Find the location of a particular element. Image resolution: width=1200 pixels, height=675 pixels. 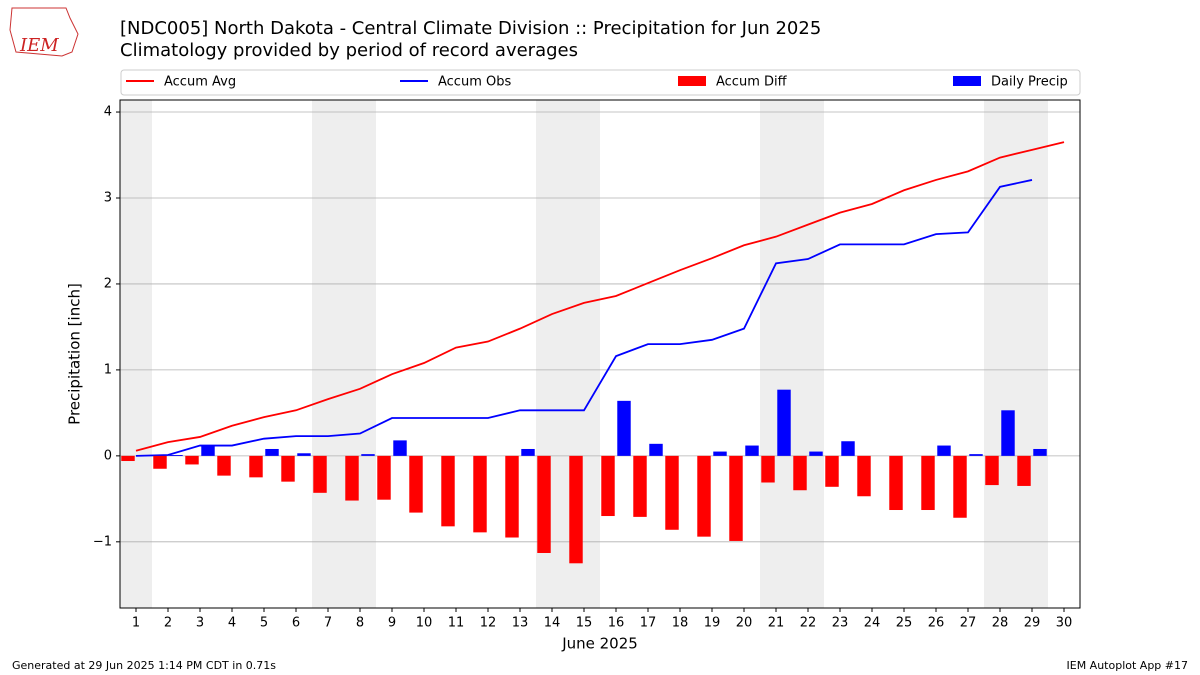

x-tick-label: 26 is located at coordinates (936, 623).